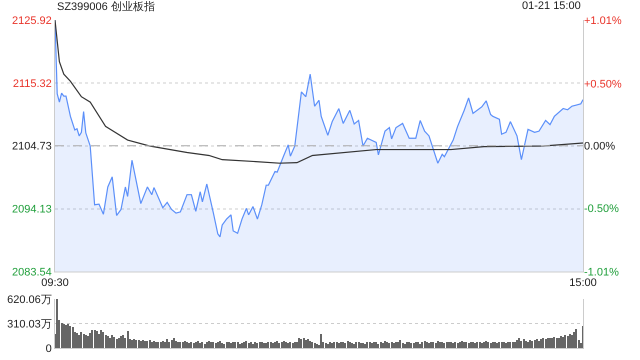 The height and width of the screenshot is (360, 640). Describe the element at coordinates (583, 282) in the screenshot. I see `x-tick-label: 15:00` at that location.